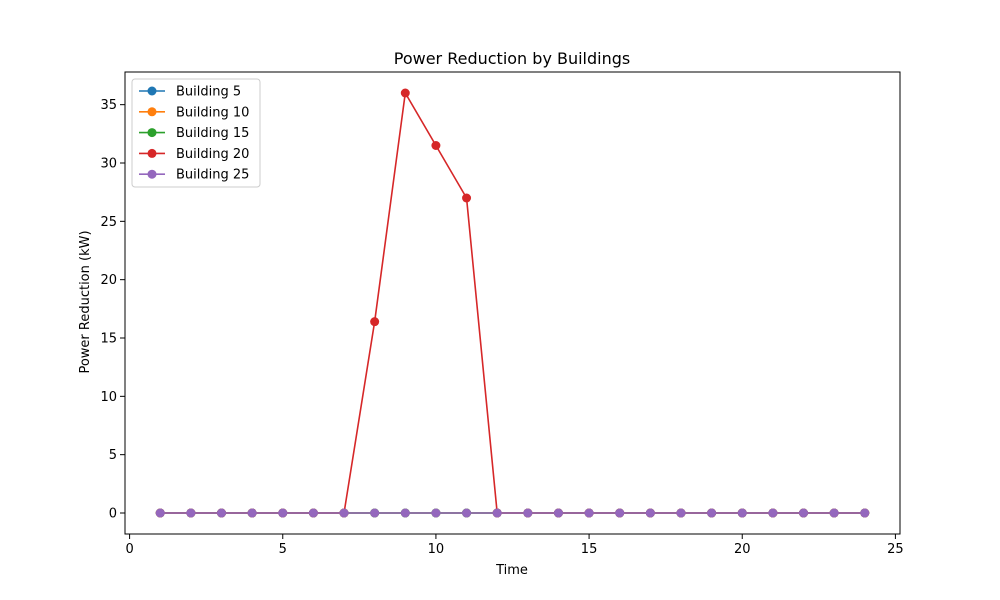  I want to click on y-tick-label: 5, so click(113, 455).